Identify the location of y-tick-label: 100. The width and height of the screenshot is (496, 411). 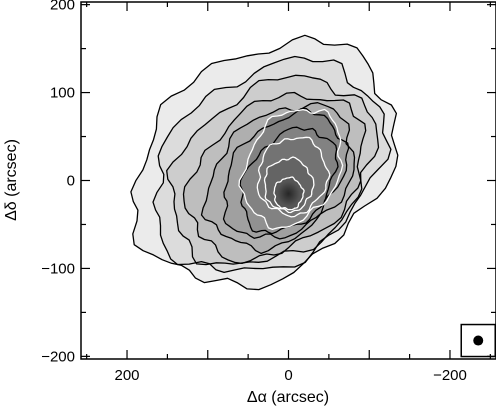
(62, 93).